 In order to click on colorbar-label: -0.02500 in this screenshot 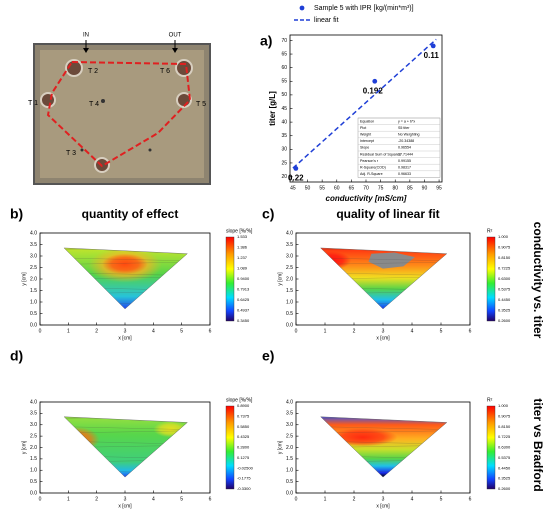, I will do `click(245, 467)`.